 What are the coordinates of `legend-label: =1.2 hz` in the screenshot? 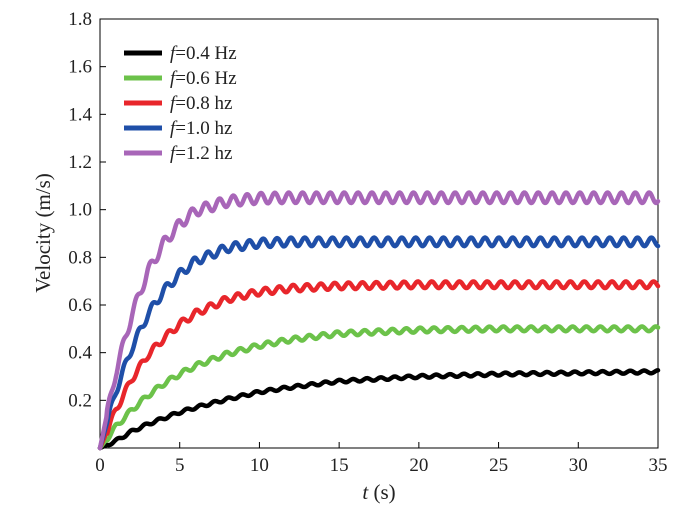 It's located at (203, 153).